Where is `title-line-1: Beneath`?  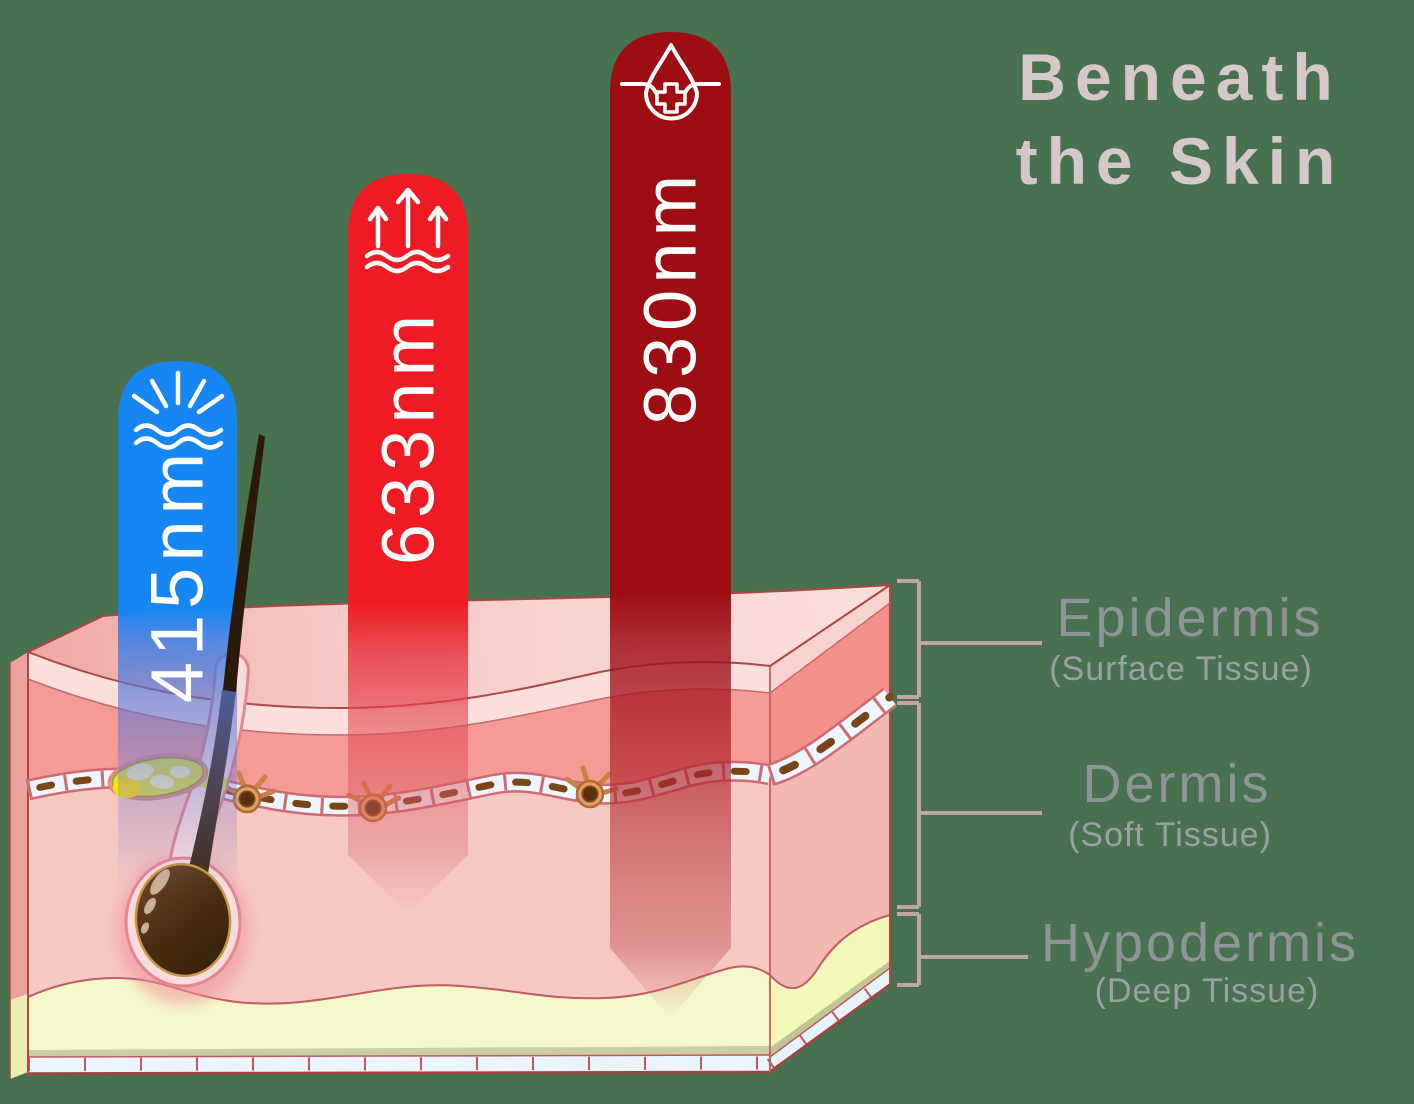 title-line-1: Beneath is located at coordinates (1180, 77).